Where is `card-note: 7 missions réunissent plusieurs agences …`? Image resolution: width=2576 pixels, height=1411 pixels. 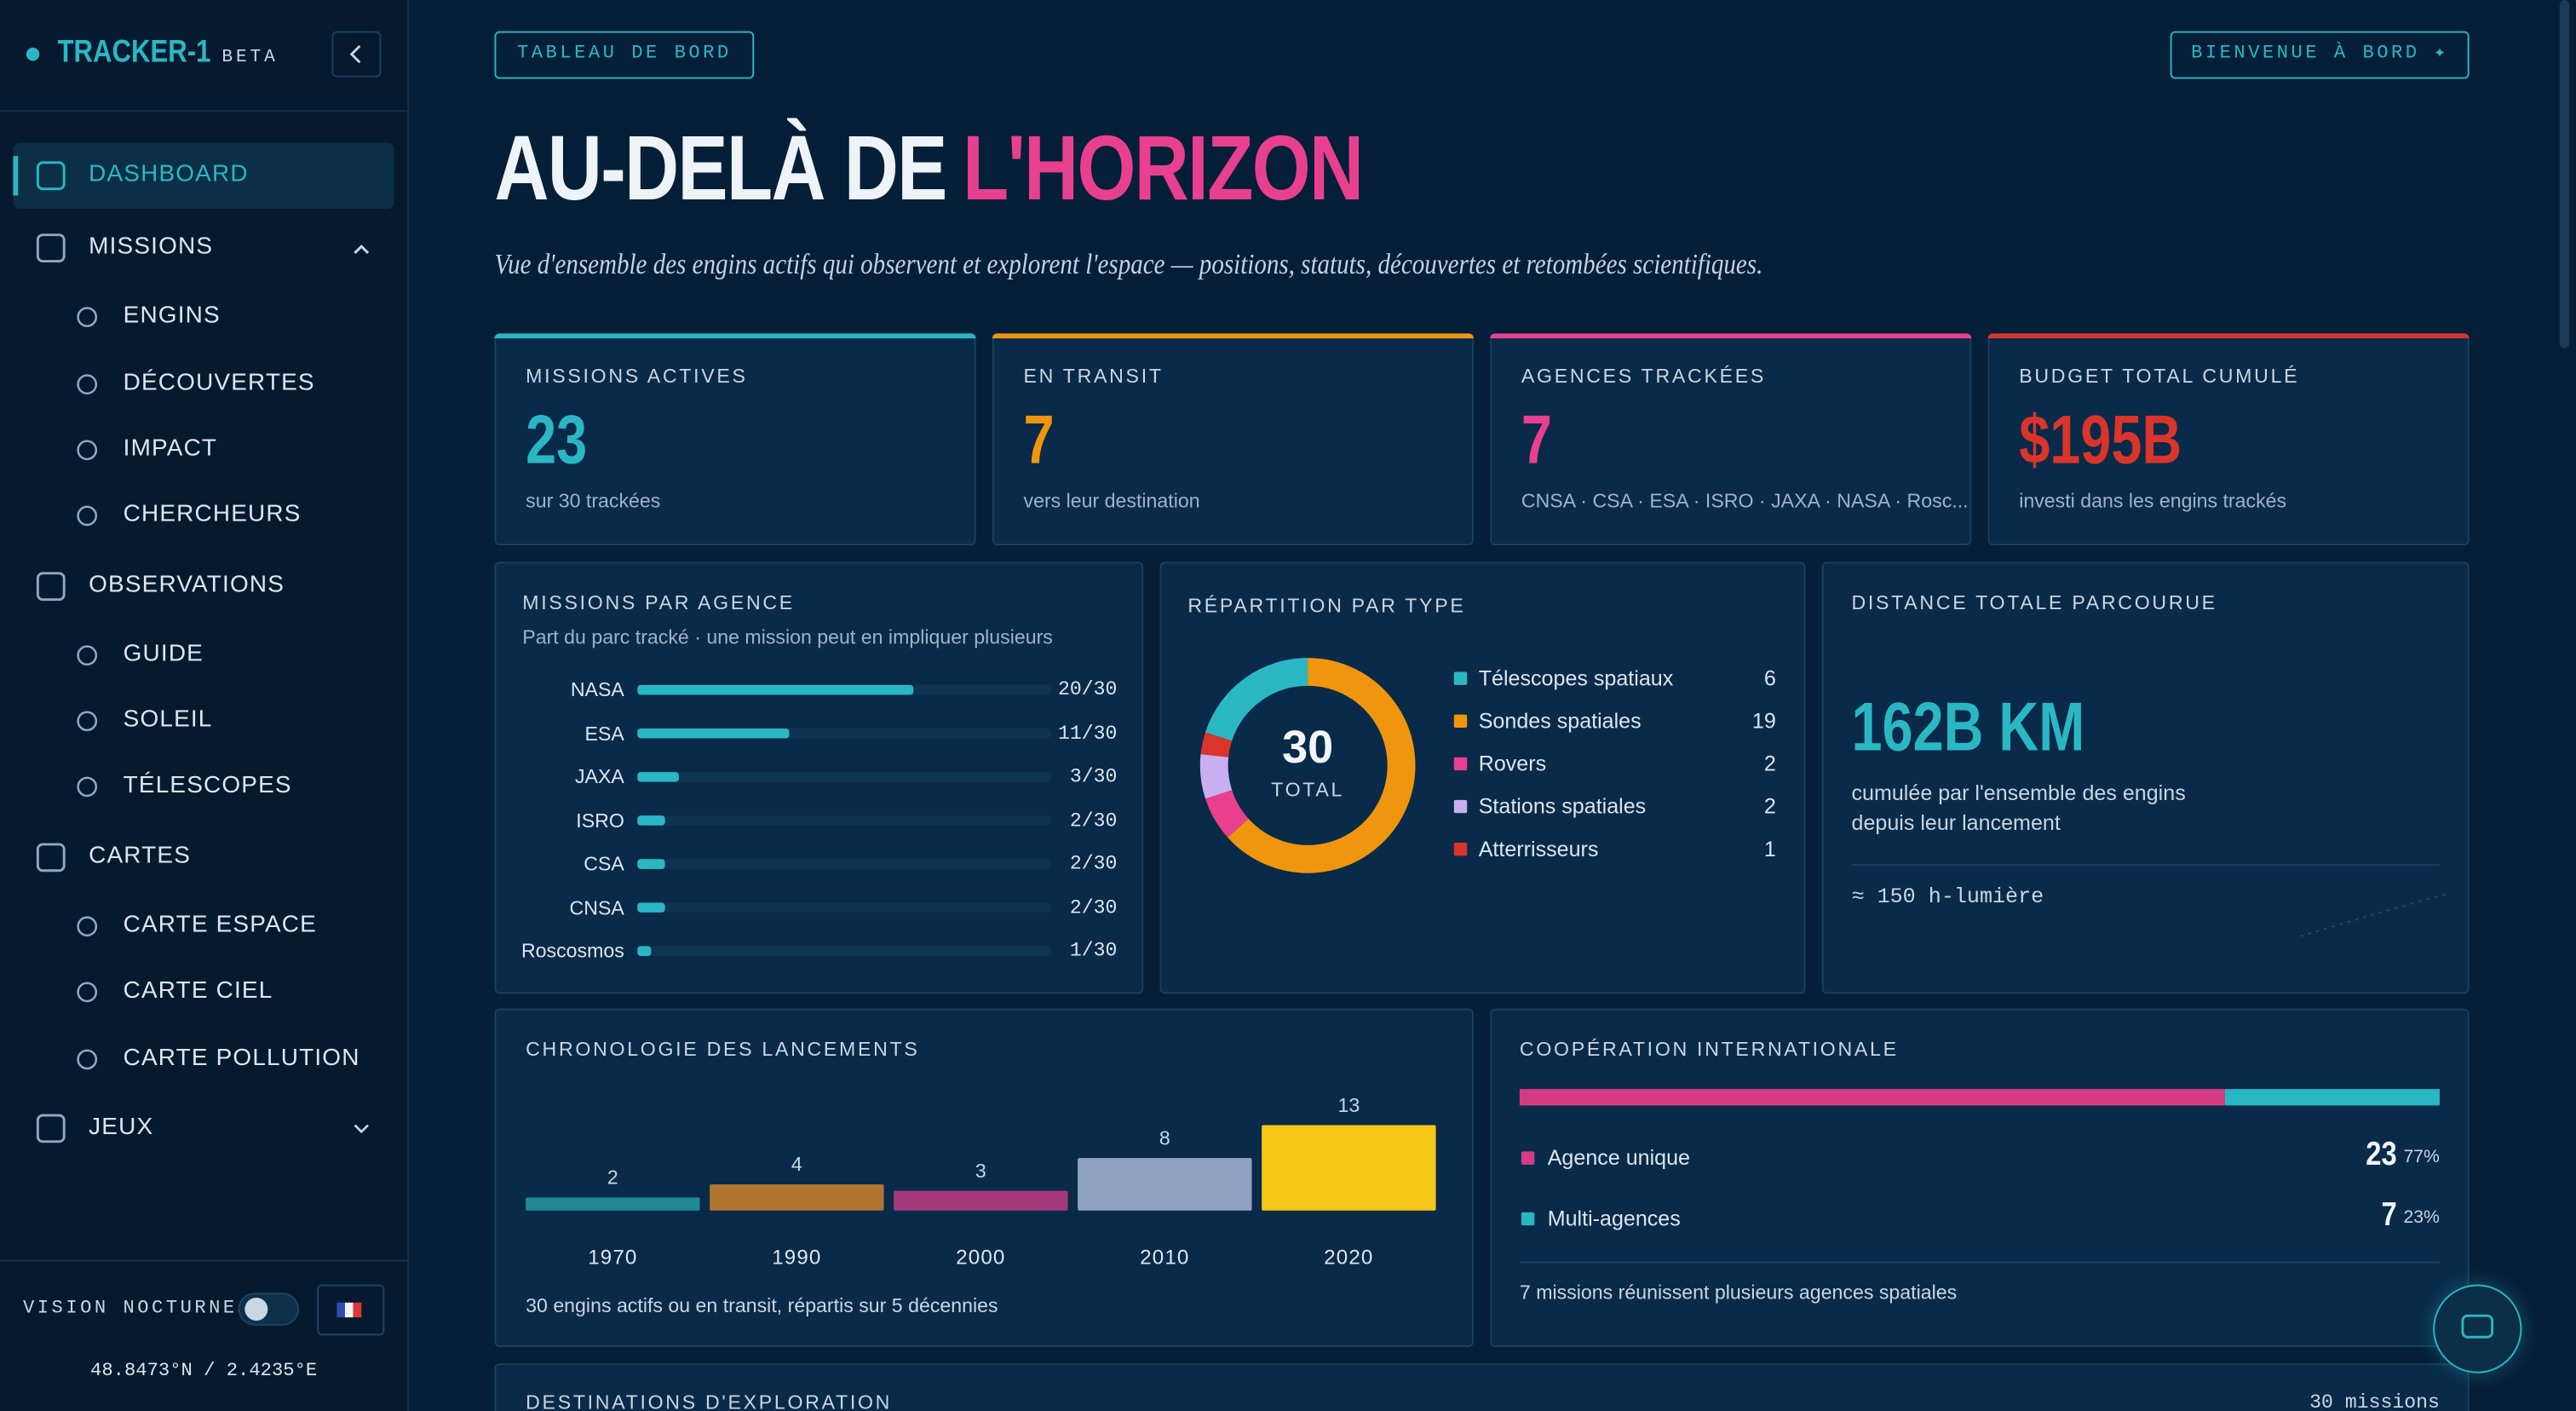 card-note: 7 missions réunissent plusieurs agences … is located at coordinates (1739, 1292).